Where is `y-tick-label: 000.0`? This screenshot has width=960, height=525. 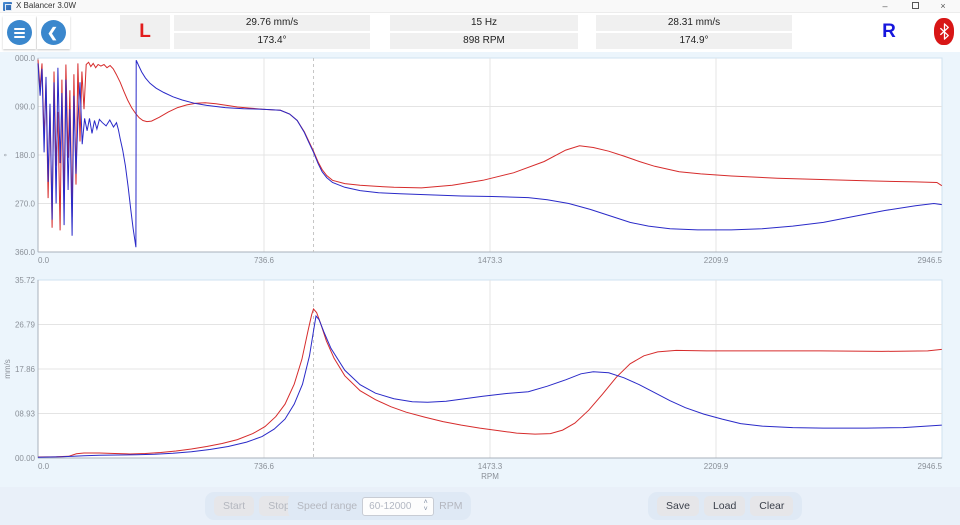
y-tick-label: 000.0 is located at coordinates (25, 58).